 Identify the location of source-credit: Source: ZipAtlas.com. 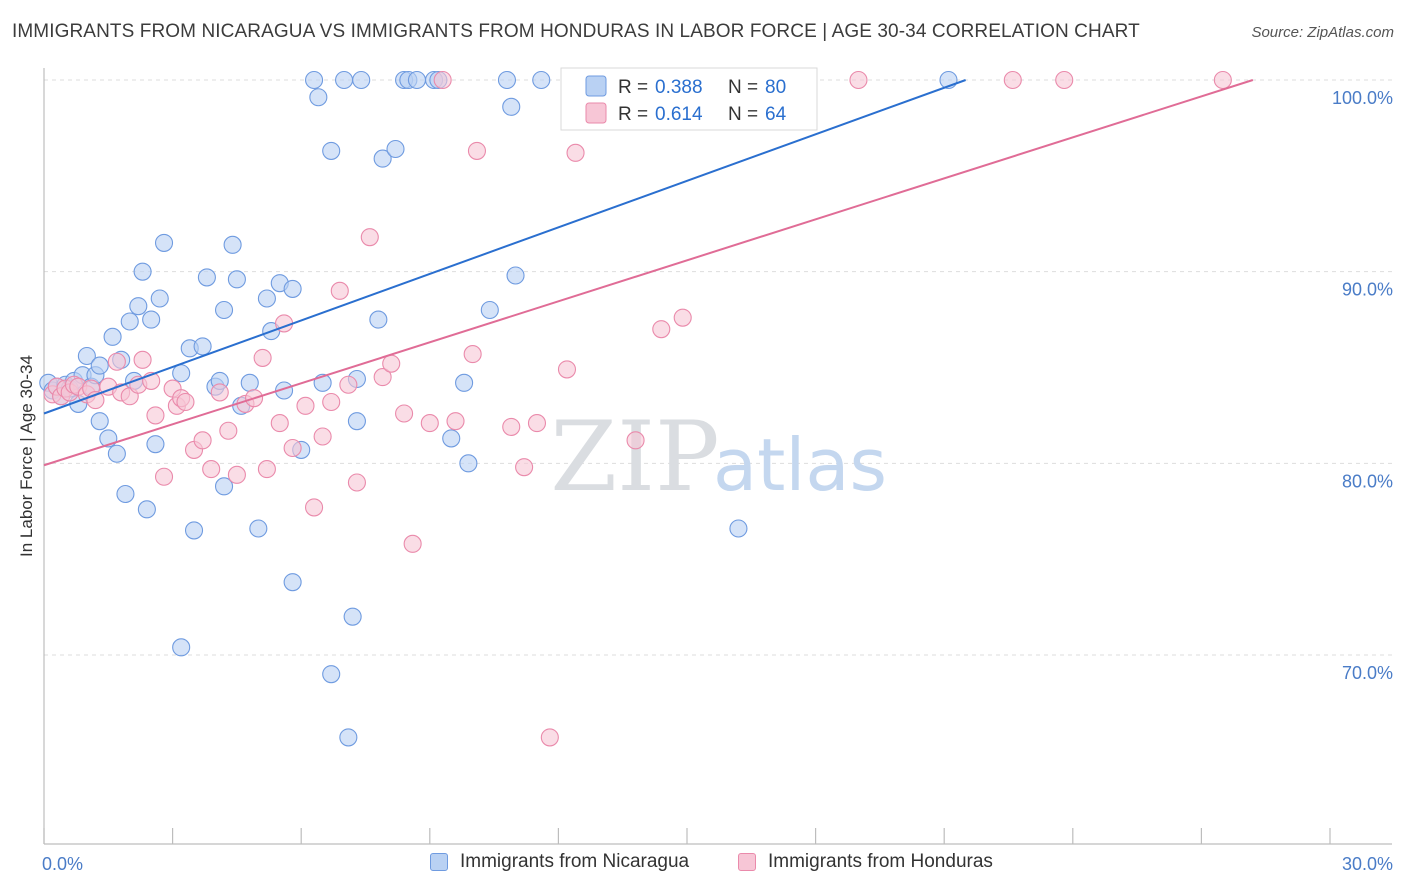
(1322, 32).